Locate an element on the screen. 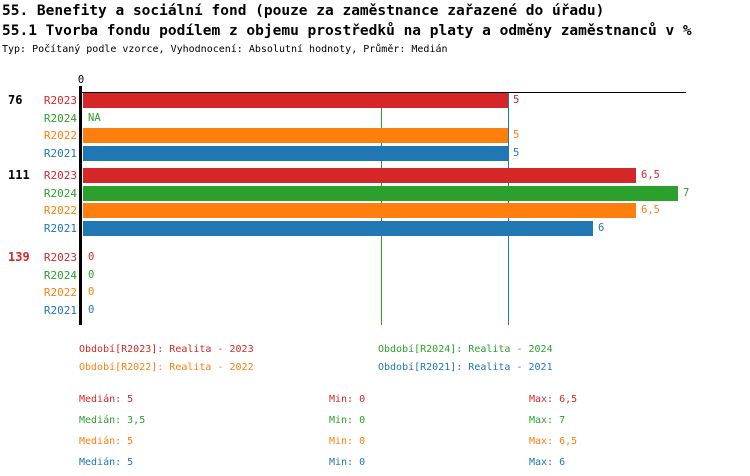 Image resolution: width=750 pixels, height=476 pixels. legend-item: Období[R2024]: Realita - 2024 is located at coordinates (465, 349).